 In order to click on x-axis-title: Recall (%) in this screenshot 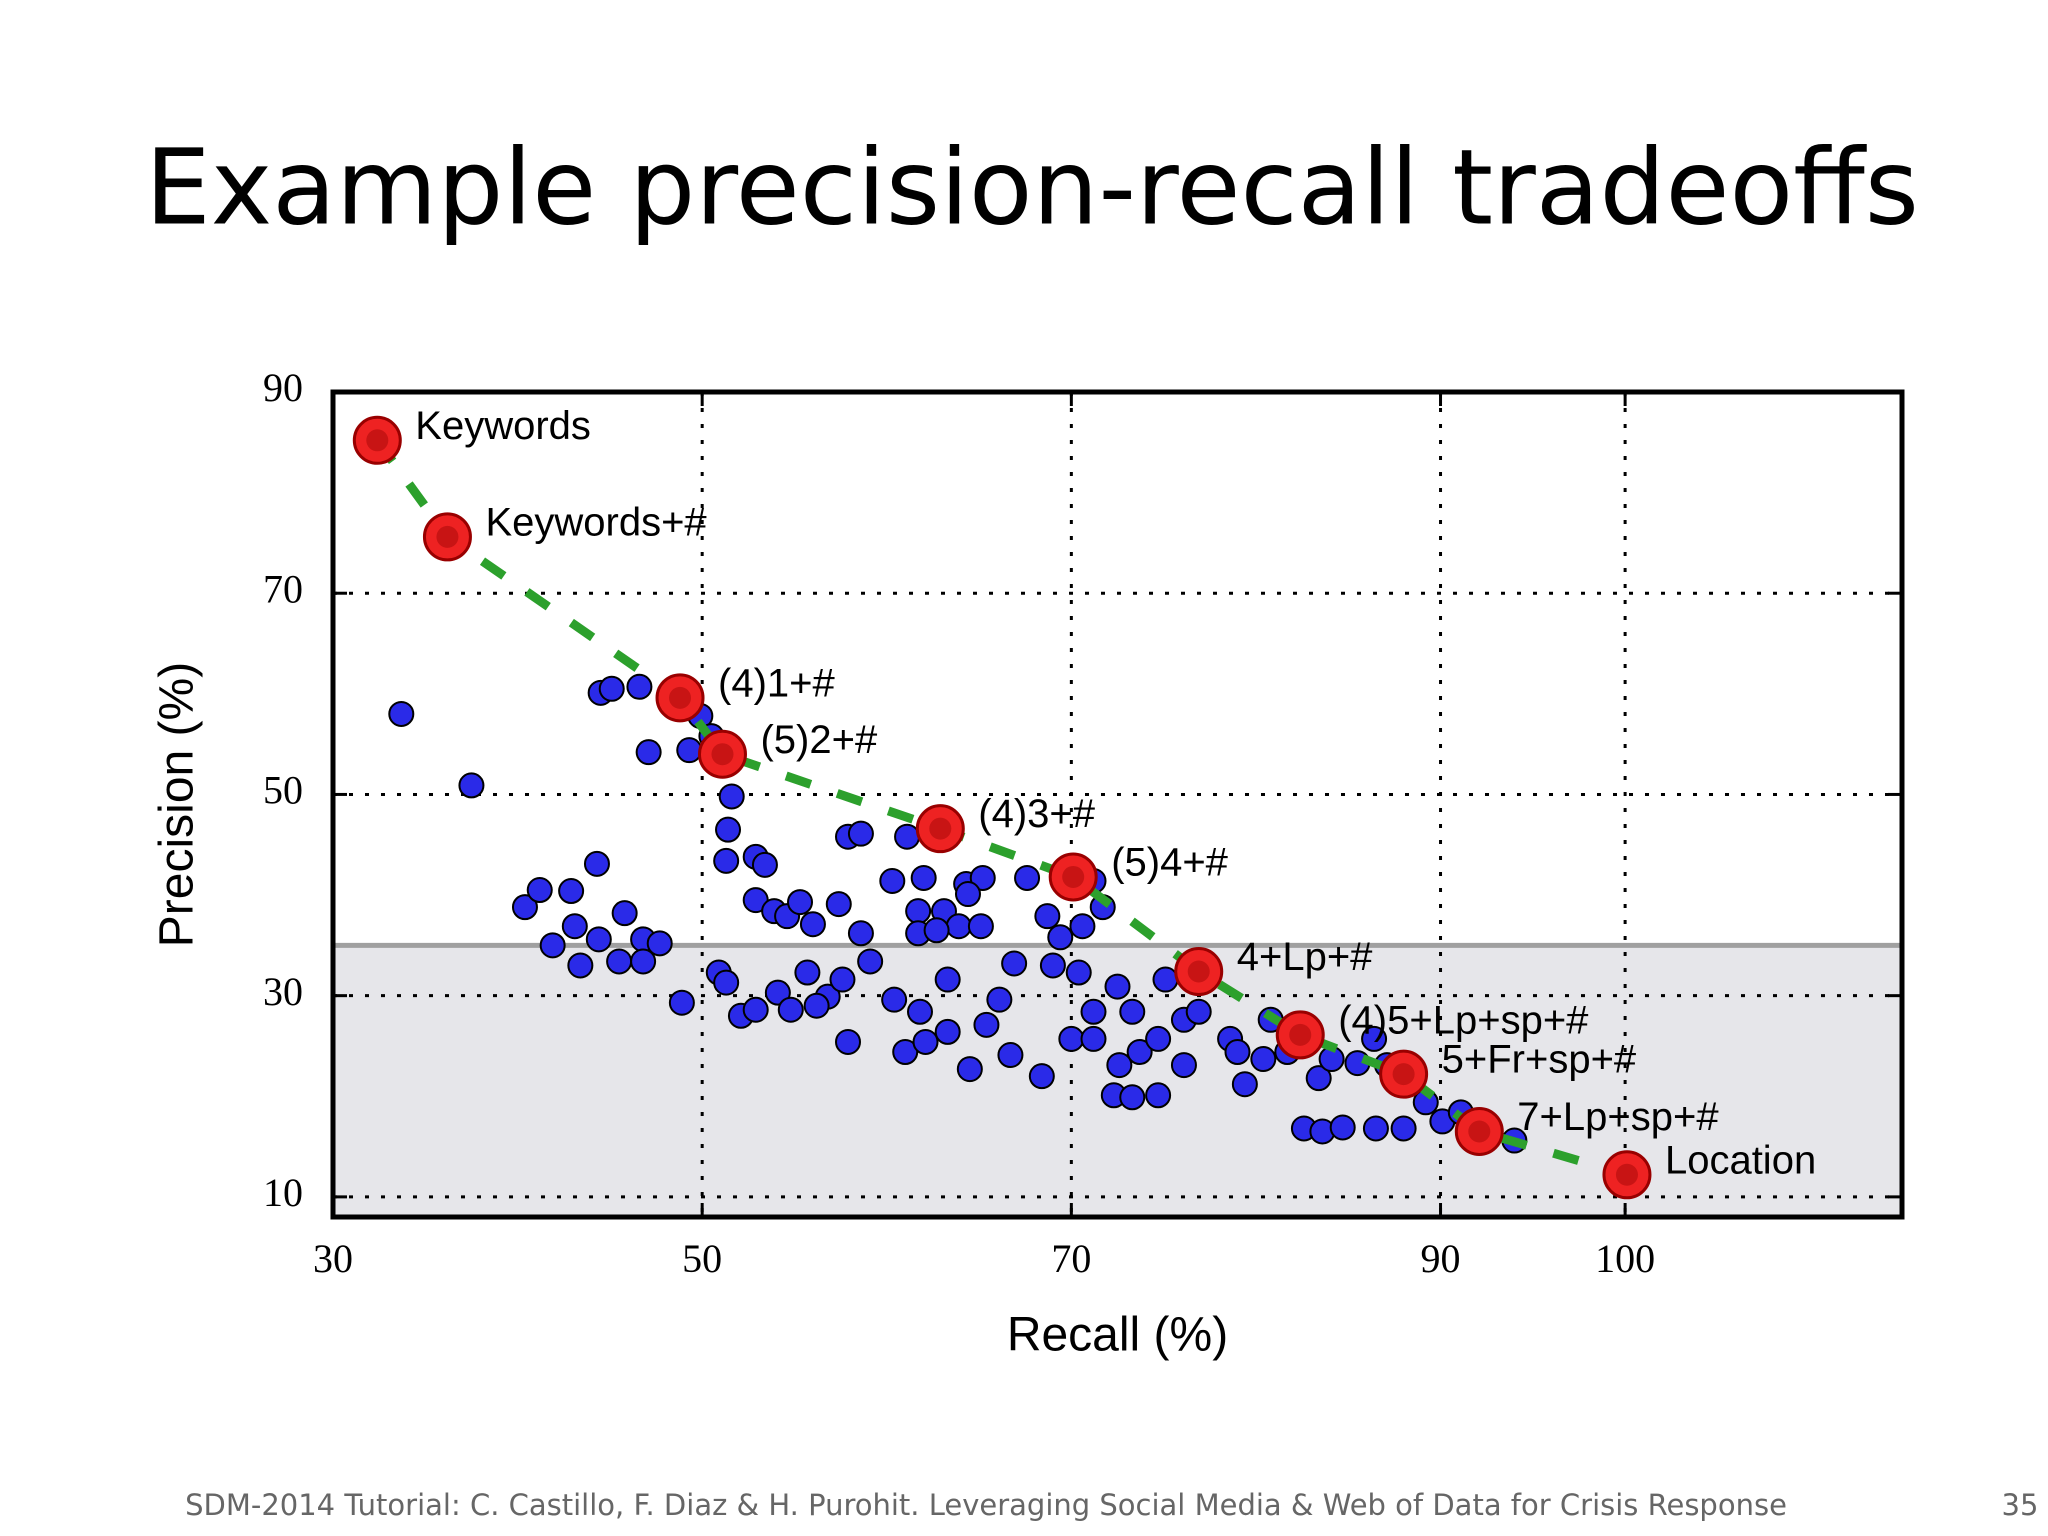, I will do `click(1117, 1335)`.